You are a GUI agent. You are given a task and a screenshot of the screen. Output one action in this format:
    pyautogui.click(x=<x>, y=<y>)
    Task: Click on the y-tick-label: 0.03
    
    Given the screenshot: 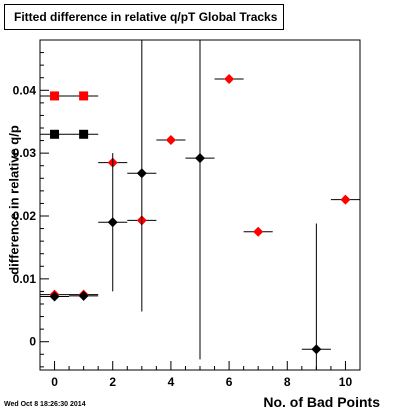 What is the action you would take?
    pyautogui.click(x=25, y=153)
    